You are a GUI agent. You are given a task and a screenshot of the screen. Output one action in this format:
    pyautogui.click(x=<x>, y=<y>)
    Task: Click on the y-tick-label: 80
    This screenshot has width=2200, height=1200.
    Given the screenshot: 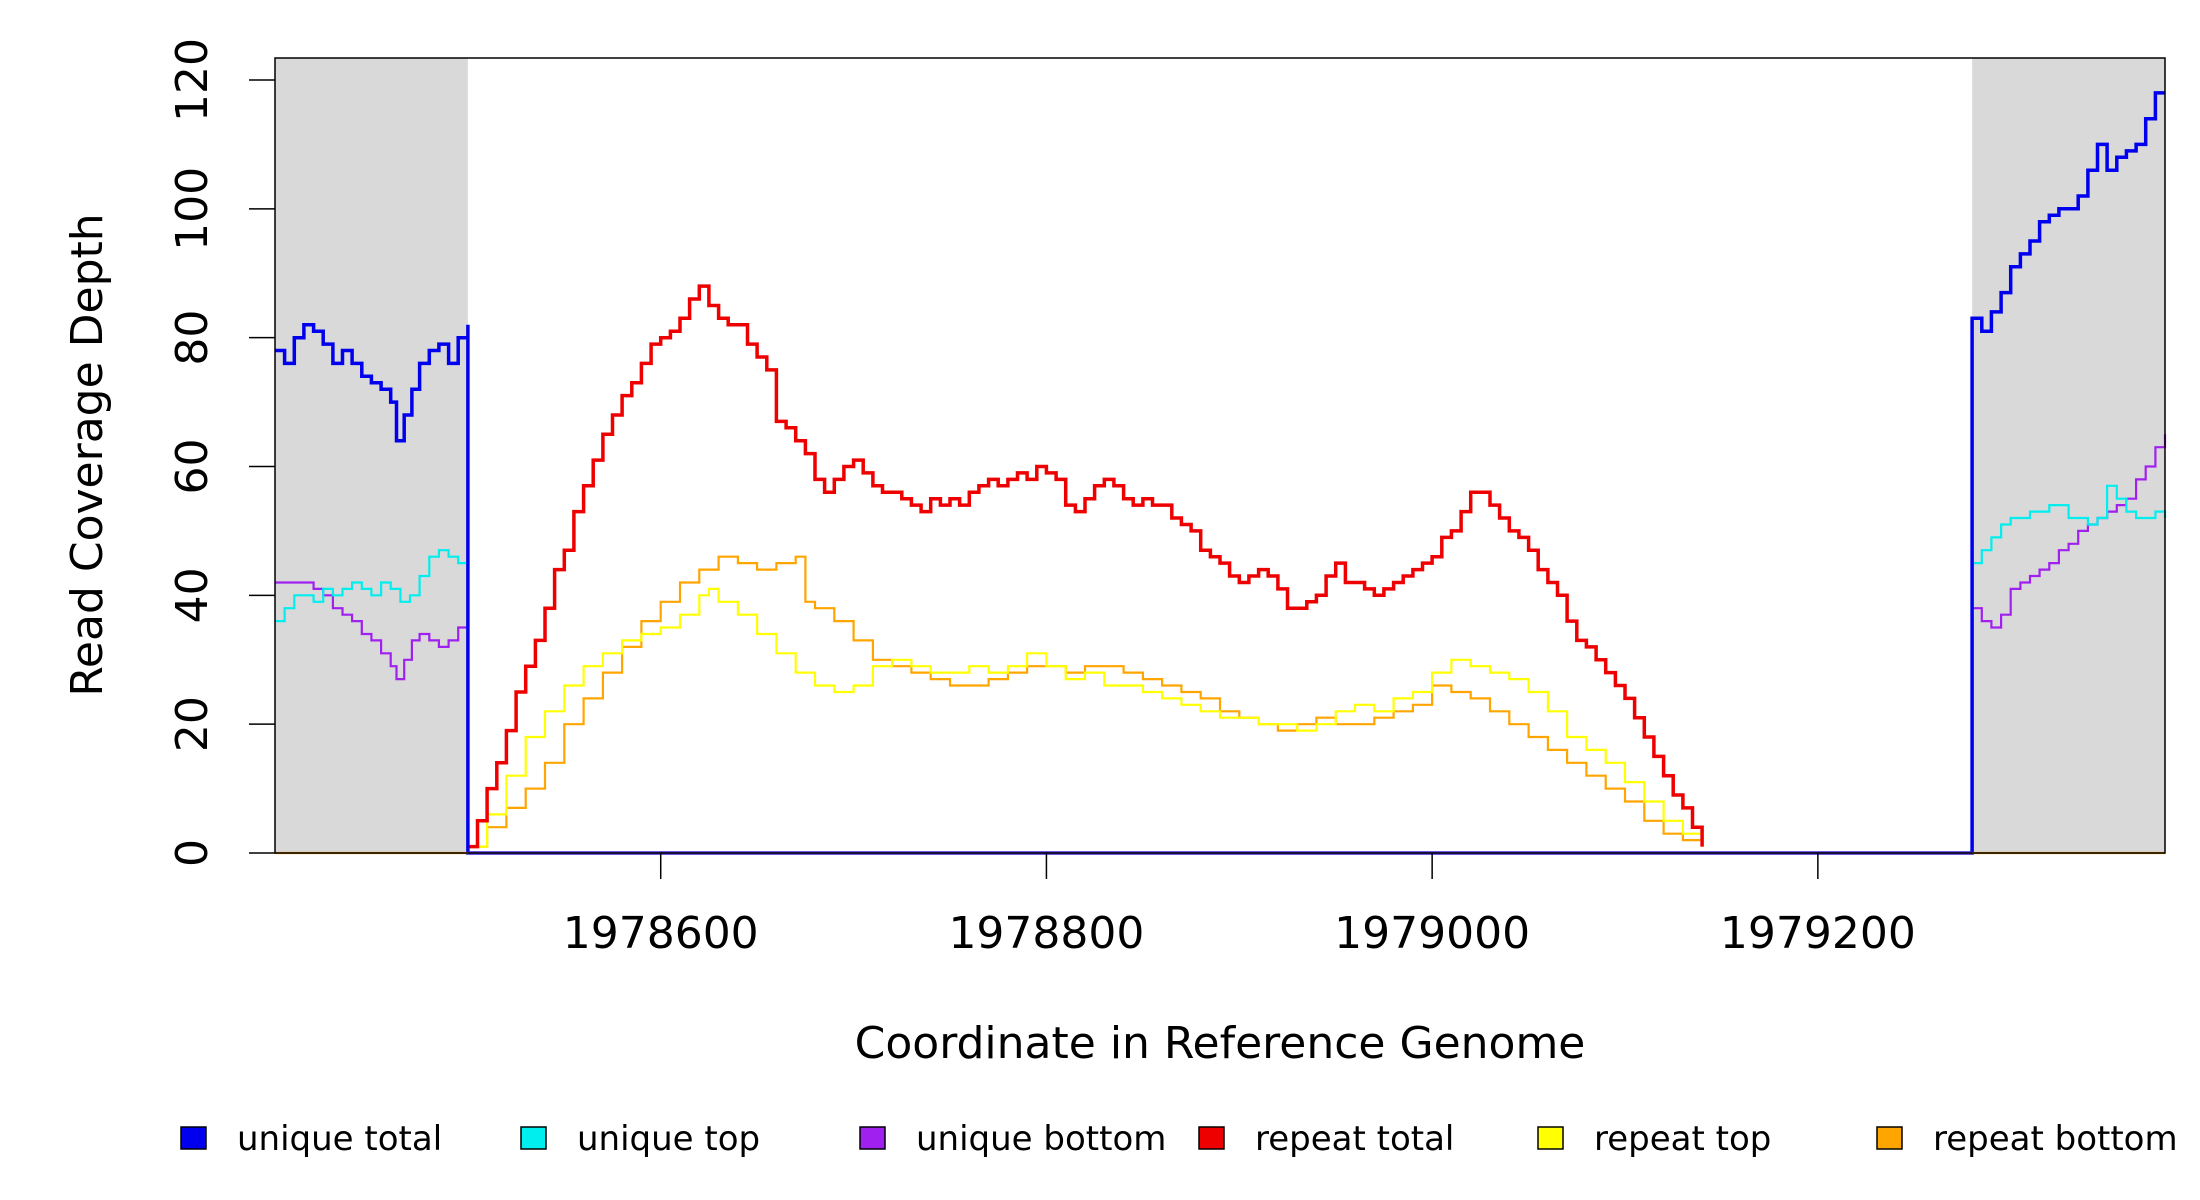 What is the action you would take?
    pyautogui.click(x=192, y=338)
    